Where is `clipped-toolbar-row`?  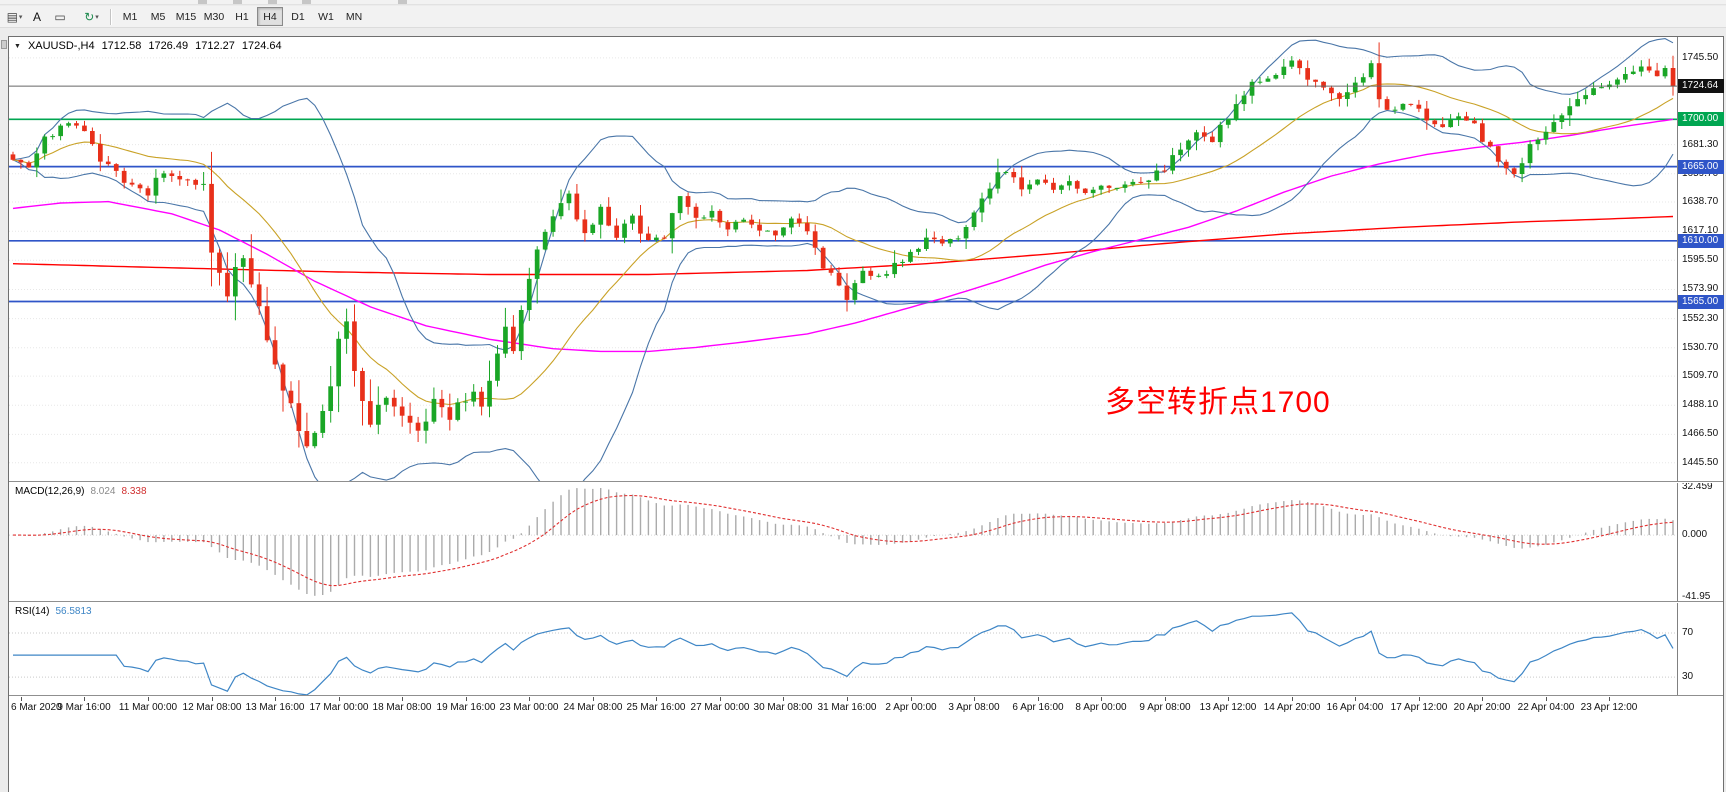
clipped-toolbar-row is located at coordinates (863, 2).